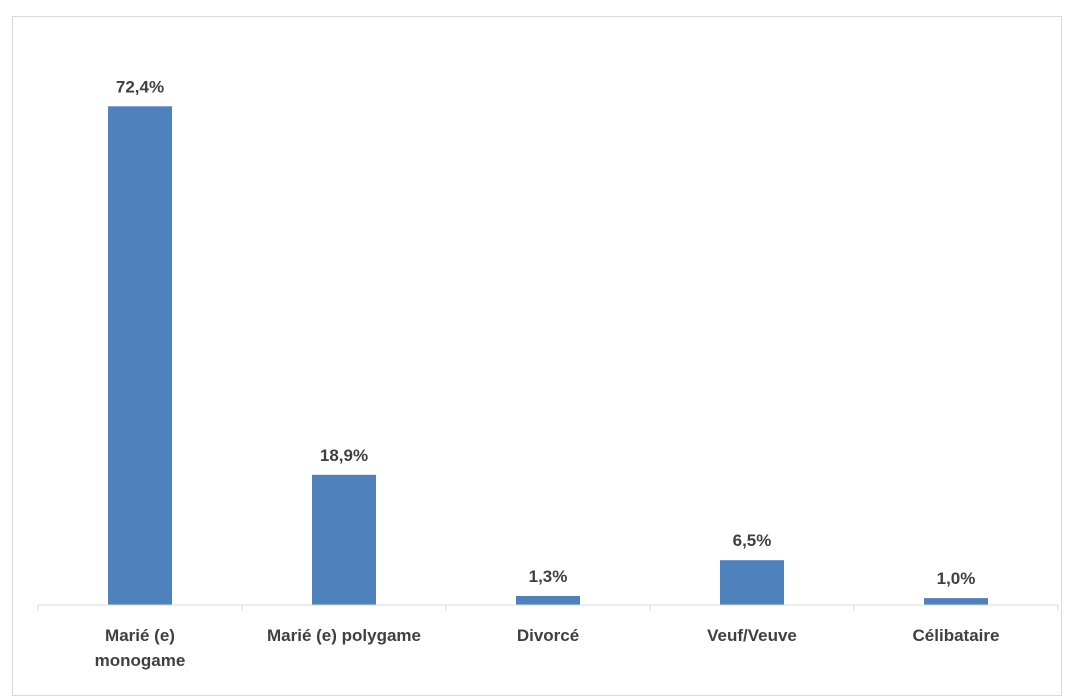 This screenshot has width=1076, height=696. Describe the element at coordinates (548, 607) in the screenshot. I see `x-axis` at that location.